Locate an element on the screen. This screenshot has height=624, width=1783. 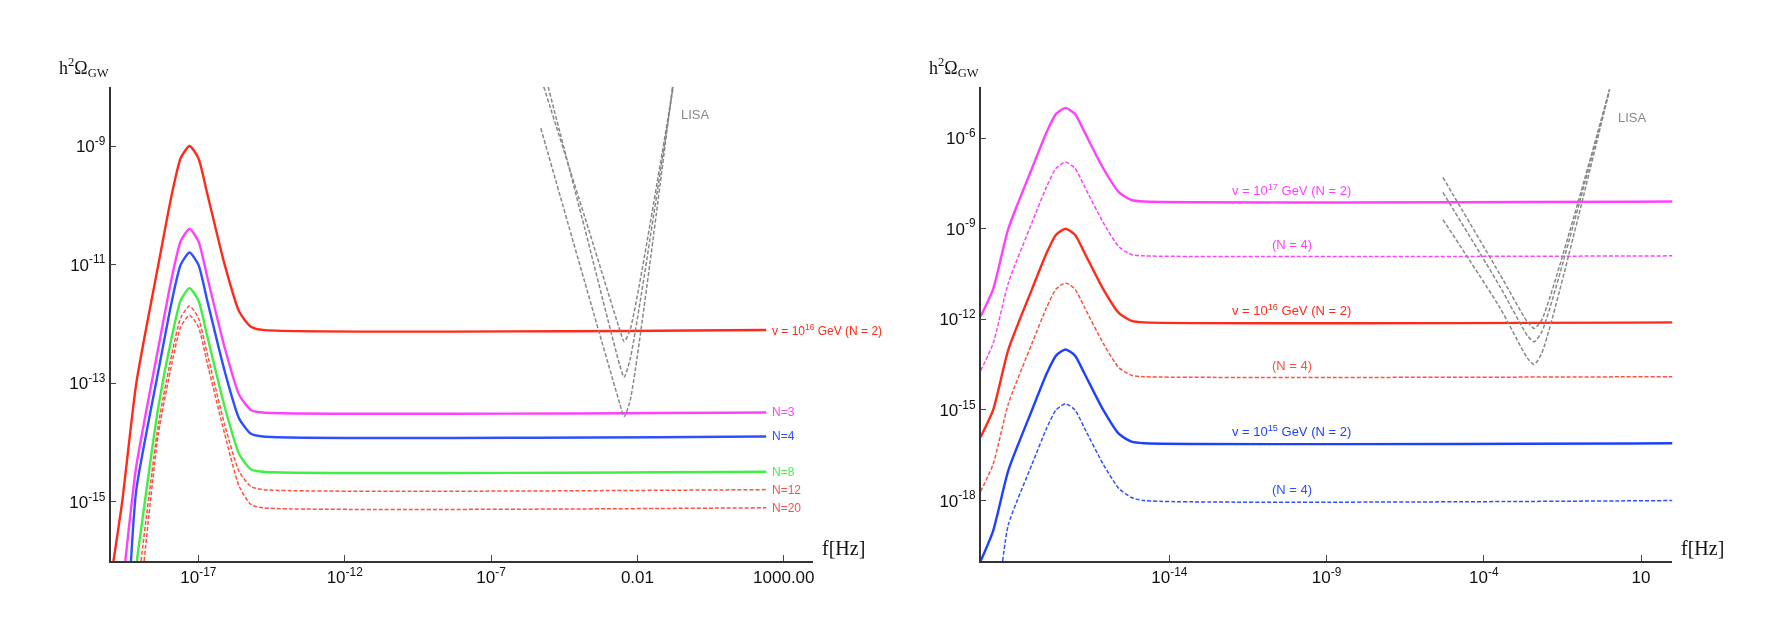
series-label: N=3 is located at coordinates (783, 412).